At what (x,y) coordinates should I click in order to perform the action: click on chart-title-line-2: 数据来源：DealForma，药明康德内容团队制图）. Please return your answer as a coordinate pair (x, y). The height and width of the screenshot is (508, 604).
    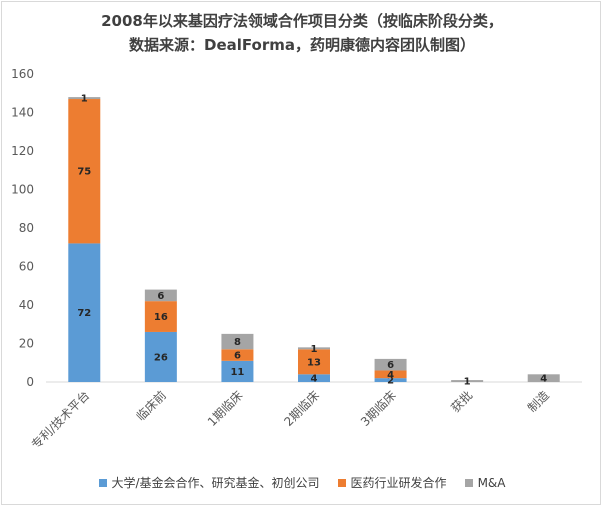
    Looking at the image, I should click on (302, 45).